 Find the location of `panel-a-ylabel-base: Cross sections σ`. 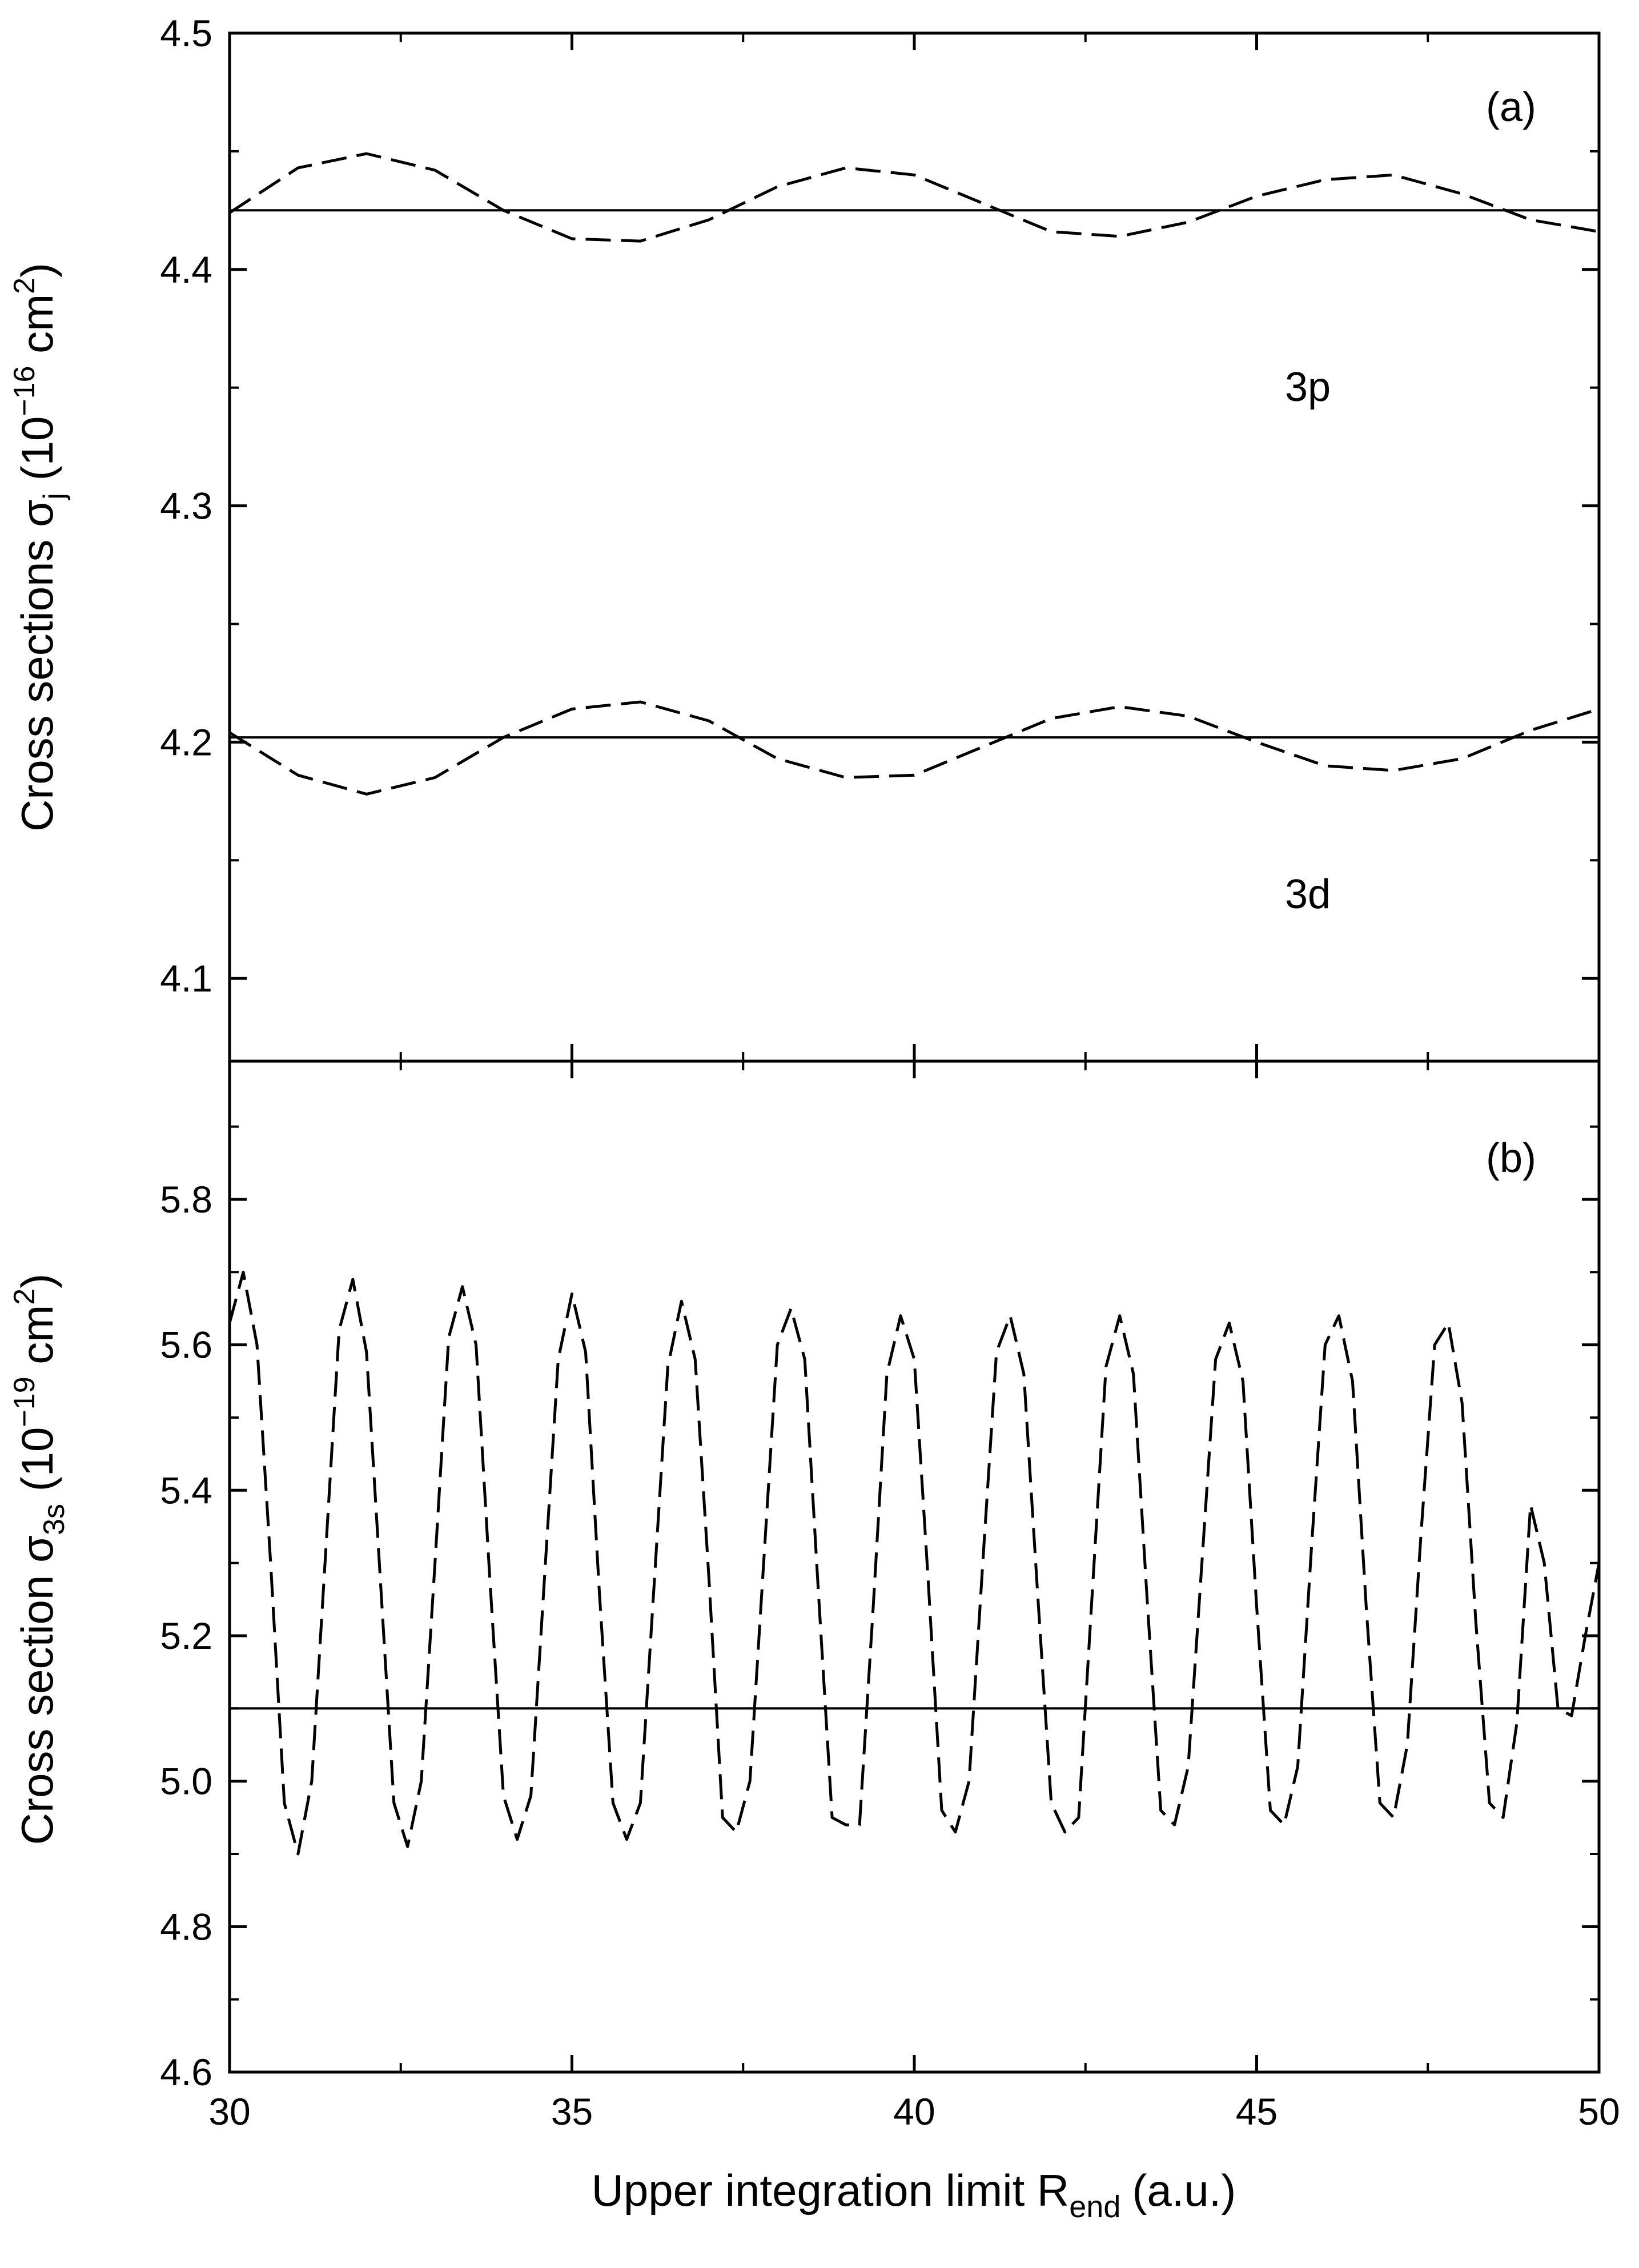

panel-a-ylabel-base: Cross sections σ is located at coordinates (37, 666).